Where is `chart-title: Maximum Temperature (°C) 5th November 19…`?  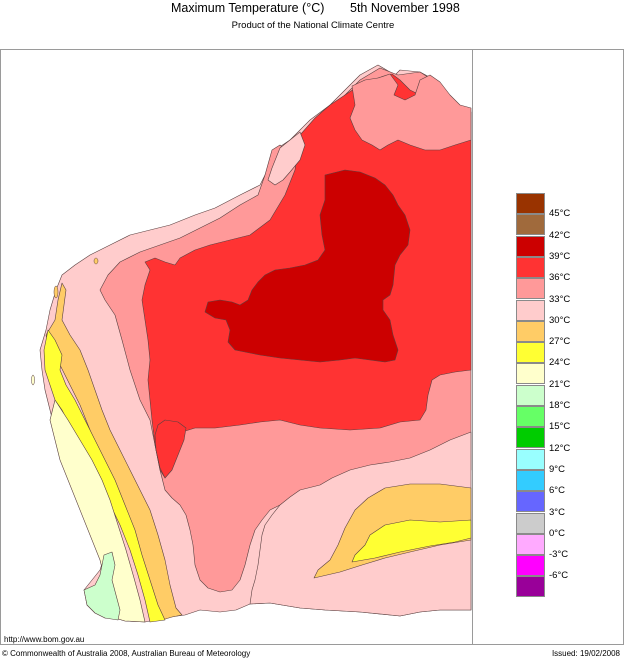
chart-title: Maximum Temperature (°C) 5th November 19… is located at coordinates (313, 9).